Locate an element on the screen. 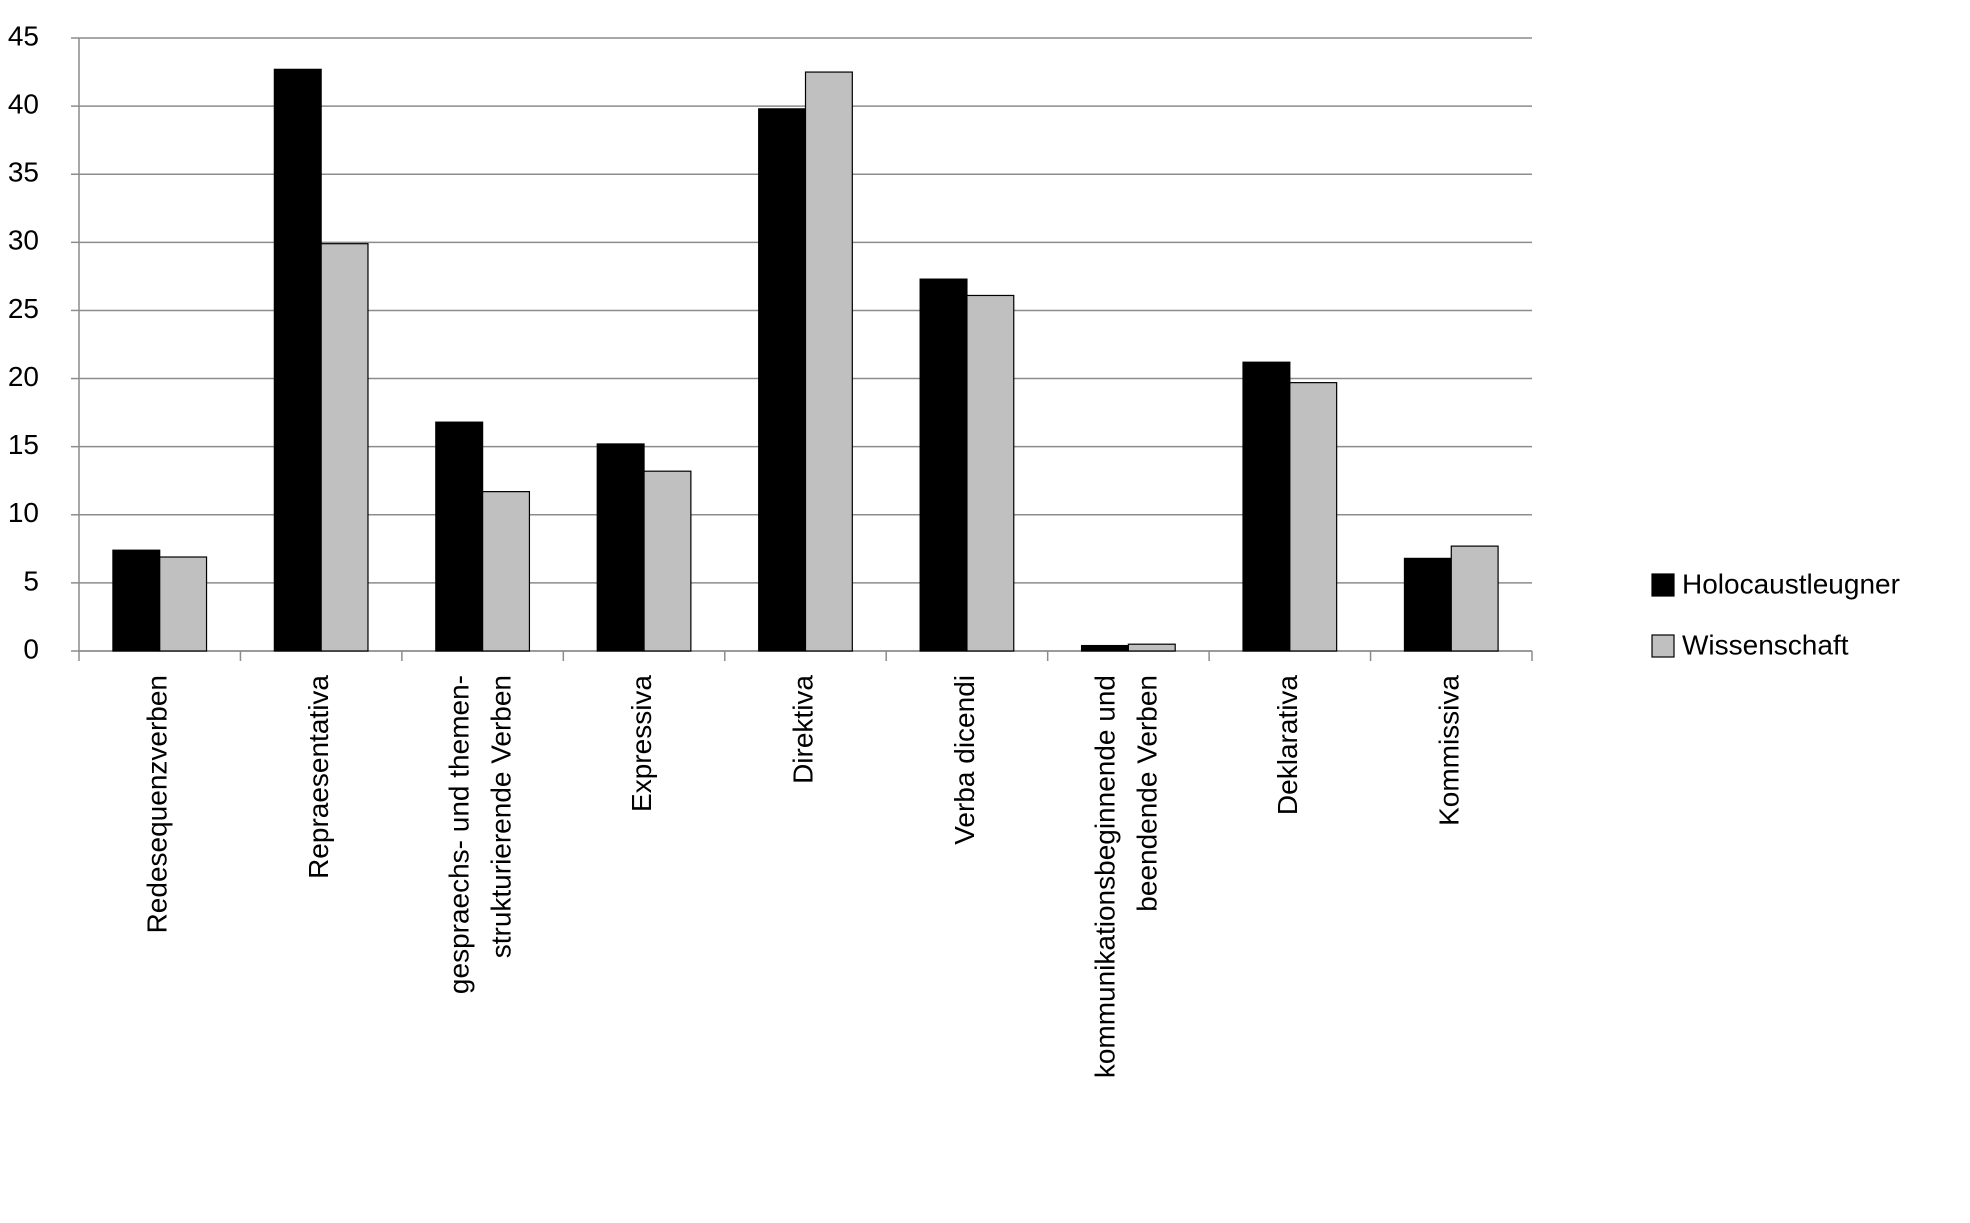 The height and width of the screenshot is (1223, 1970). y-tick-label: 45 is located at coordinates (23, 35).